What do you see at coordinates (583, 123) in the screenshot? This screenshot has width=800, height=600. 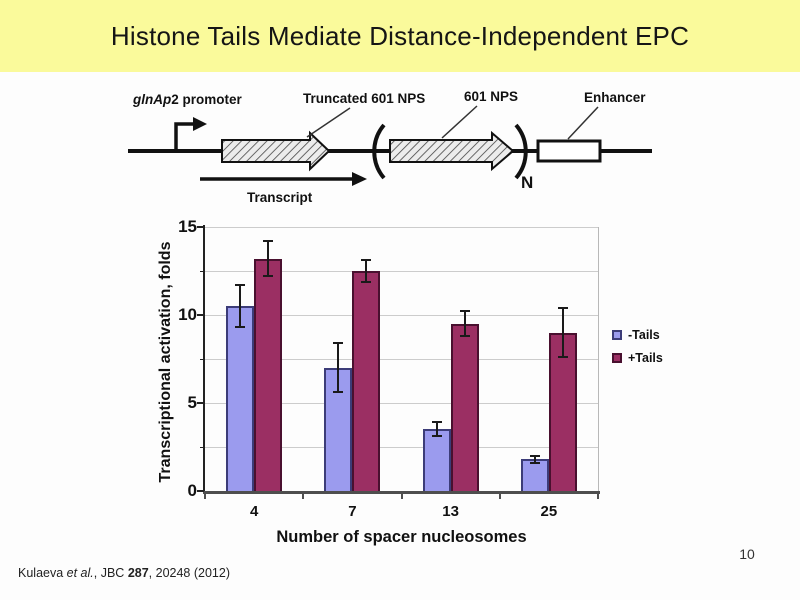 I see `enhancer-pointer-line` at bounding box center [583, 123].